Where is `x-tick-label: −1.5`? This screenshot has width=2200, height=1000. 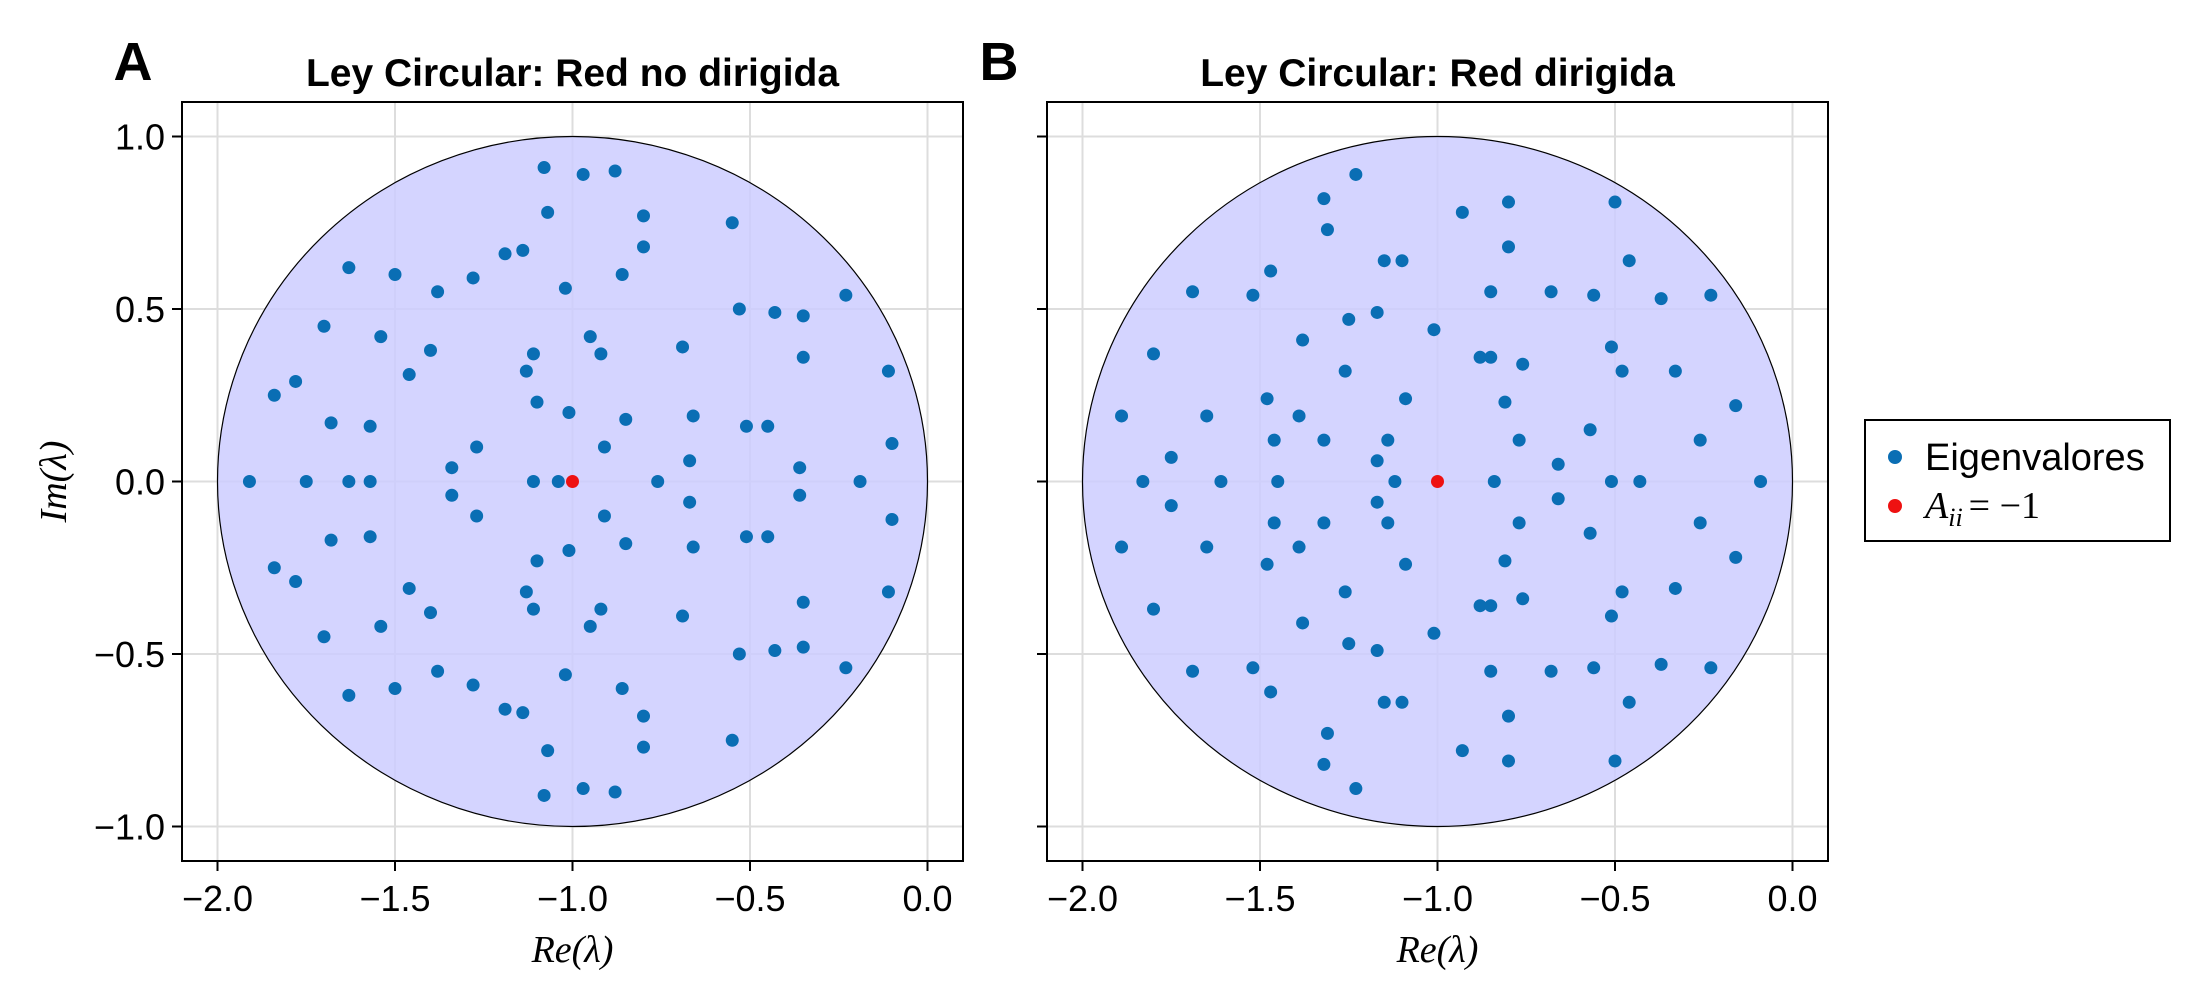
x-tick-label: −1.5 is located at coordinates (394, 898).